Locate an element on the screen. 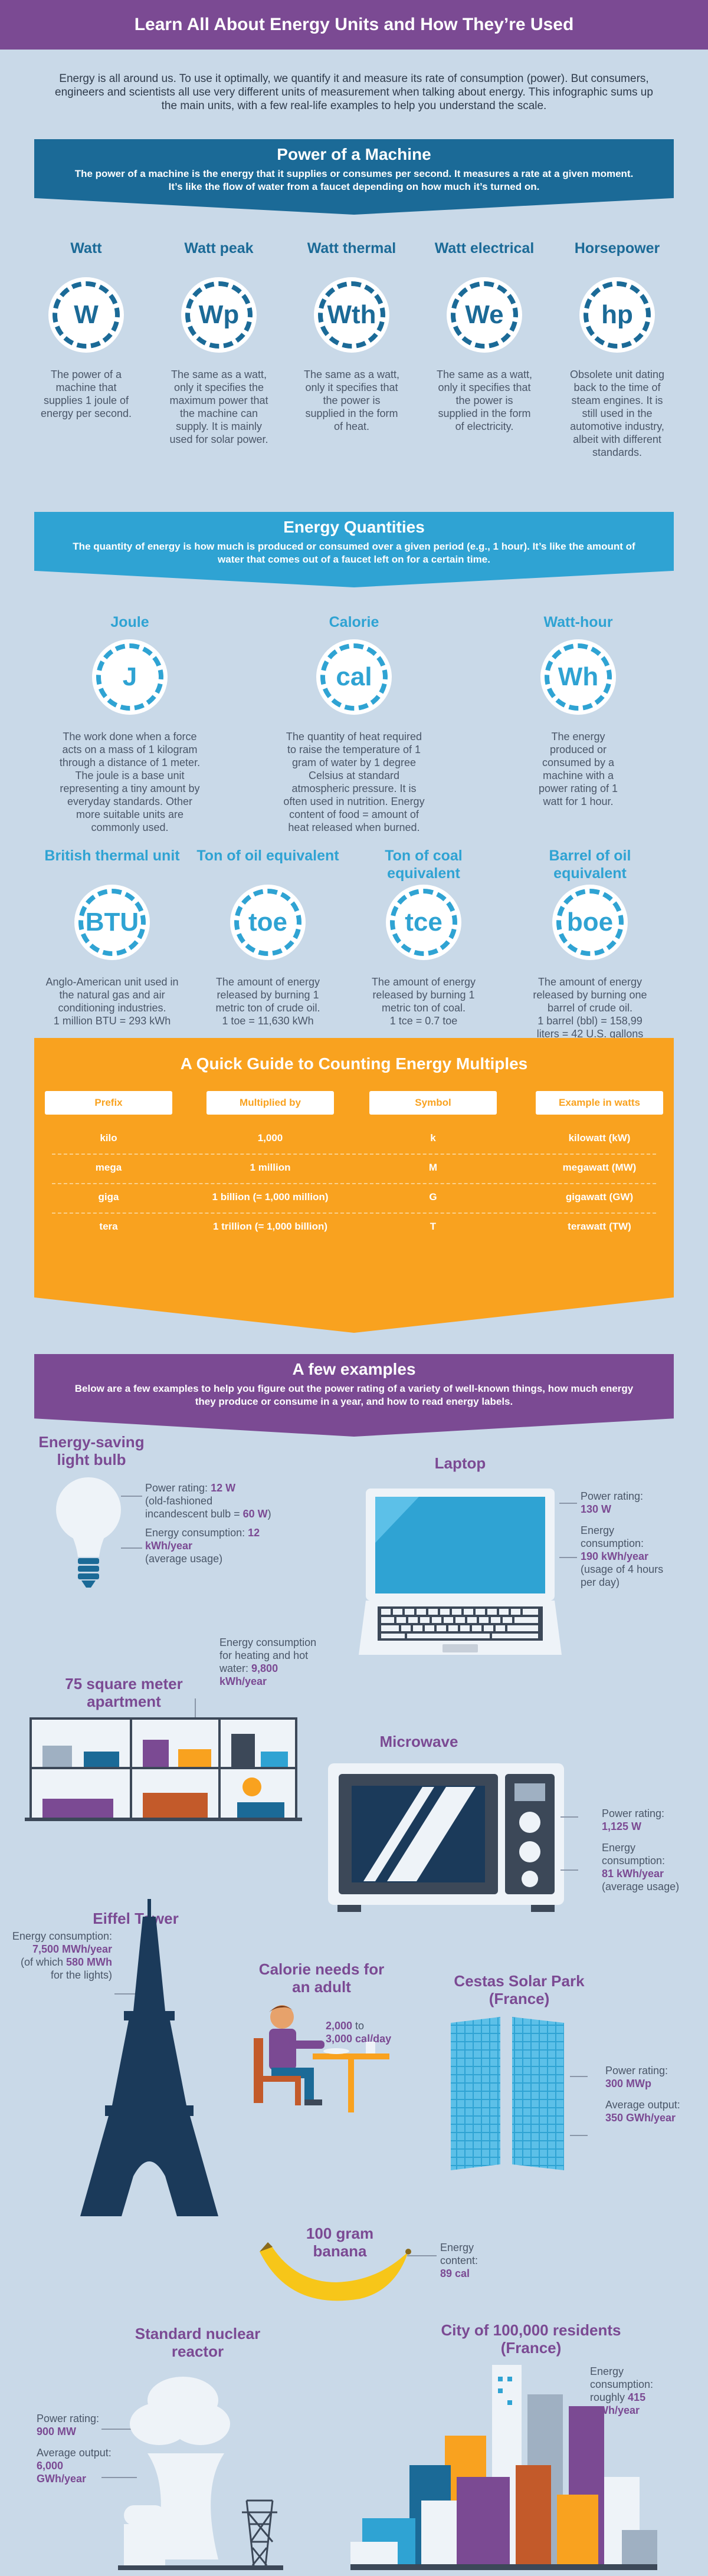 The height and width of the screenshot is (2576, 708). value: 12 kWh/year is located at coordinates (202, 1539).